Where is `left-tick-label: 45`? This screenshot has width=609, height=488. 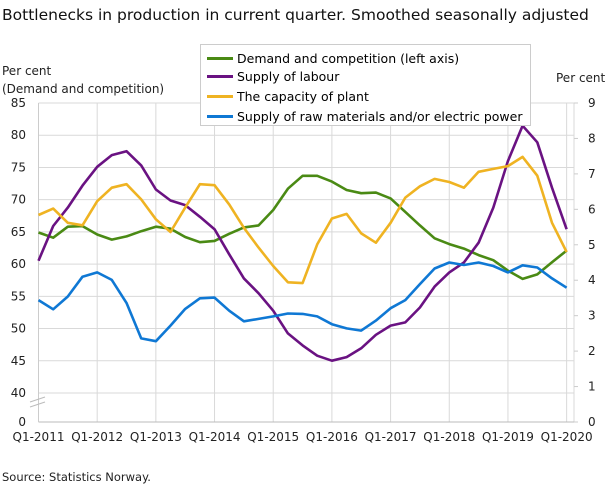
left-tick-label: 45 is located at coordinates (18, 361).